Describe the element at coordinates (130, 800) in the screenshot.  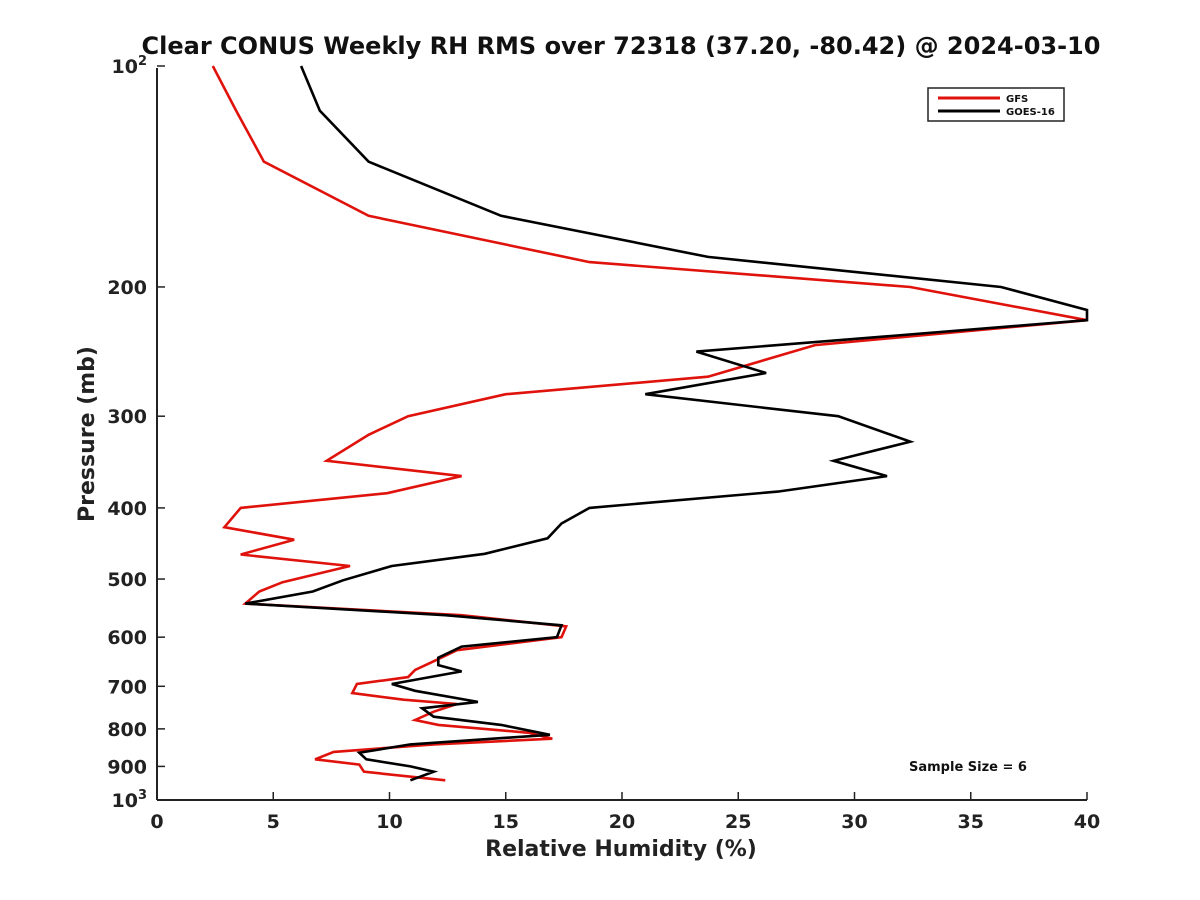
I see `y-tick-label: 10³` at that location.